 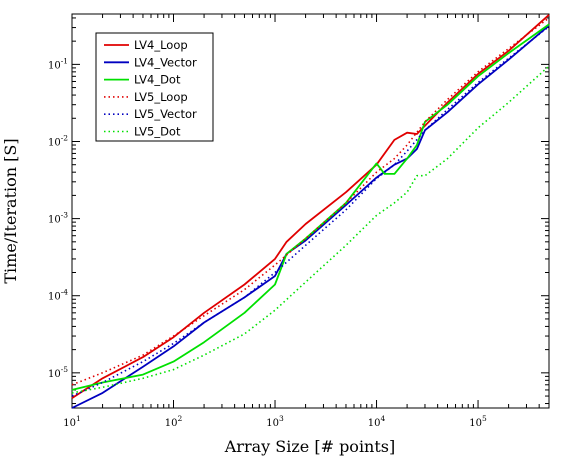 I want to click on tick-label-exponent: -1, so click(x=64, y=60).